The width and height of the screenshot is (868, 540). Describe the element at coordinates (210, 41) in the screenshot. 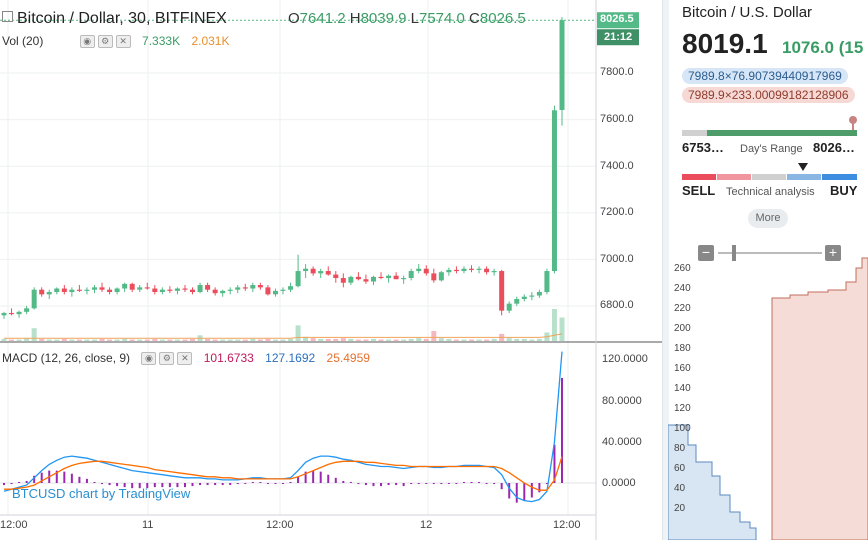

I see `volume-ma-value: 2.031K` at that location.